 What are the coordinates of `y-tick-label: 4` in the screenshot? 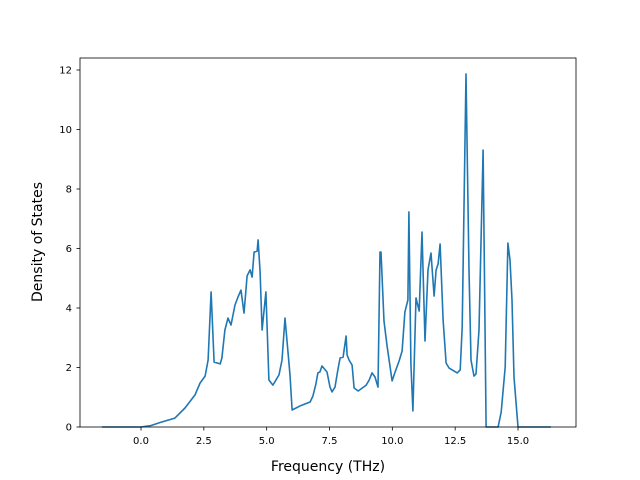 It's located at (69, 309).